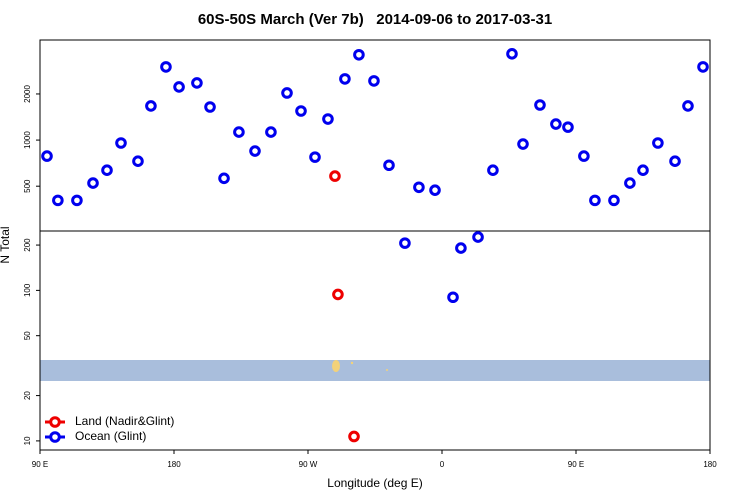 Image resolution: width=750 pixels, height=500 pixels. What do you see at coordinates (27, 290) in the screenshot?
I see `y-tick-label: 100` at bounding box center [27, 290].